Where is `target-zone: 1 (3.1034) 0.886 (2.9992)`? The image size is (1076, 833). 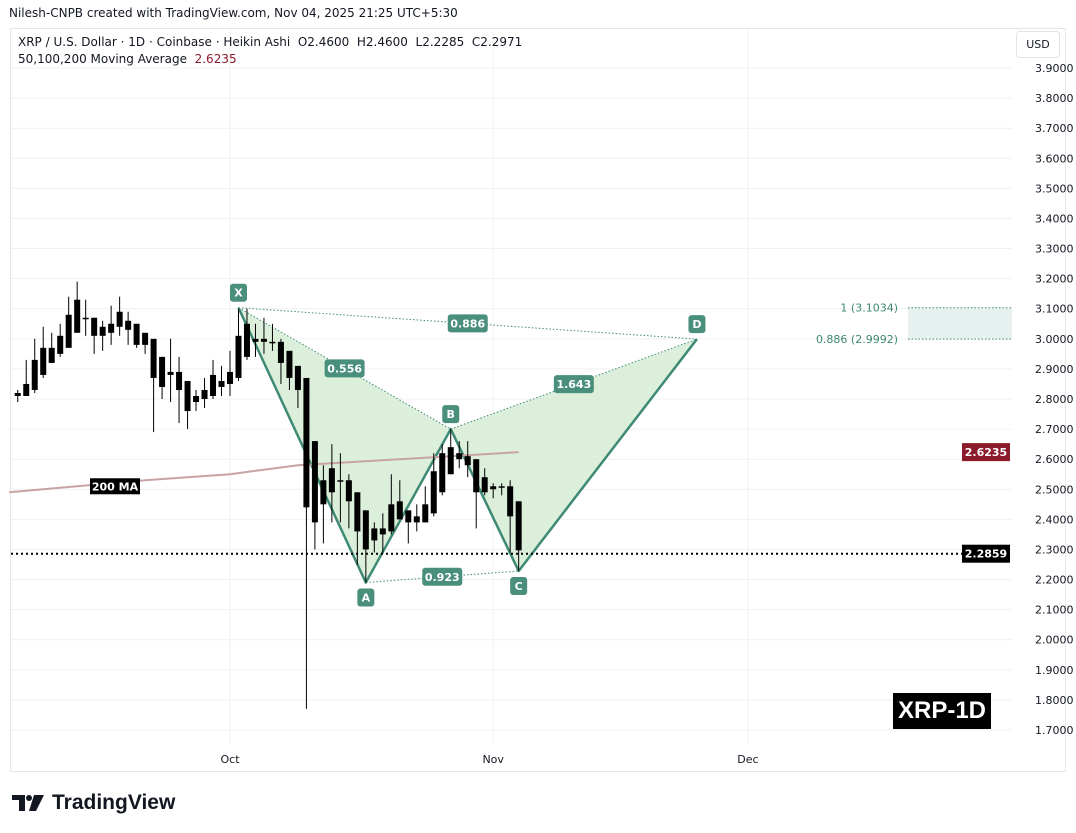 target-zone: 1 (3.1034) 0.886 (2.9992) is located at coordinates (914, 324).